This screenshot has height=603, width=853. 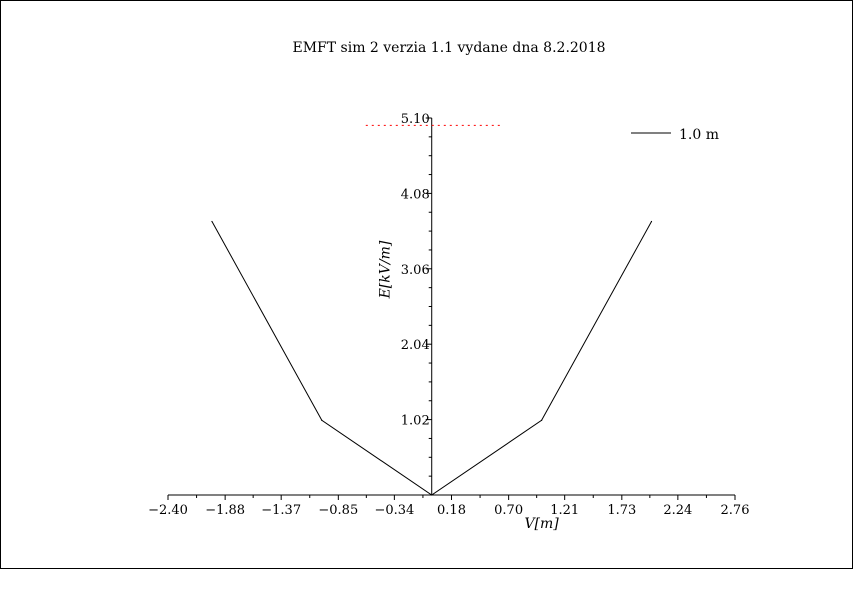 What do you see at coordinates (541, 524) in the screenshot?
I see `x-axis-label: V[m]` at bounding box center [541, 524].